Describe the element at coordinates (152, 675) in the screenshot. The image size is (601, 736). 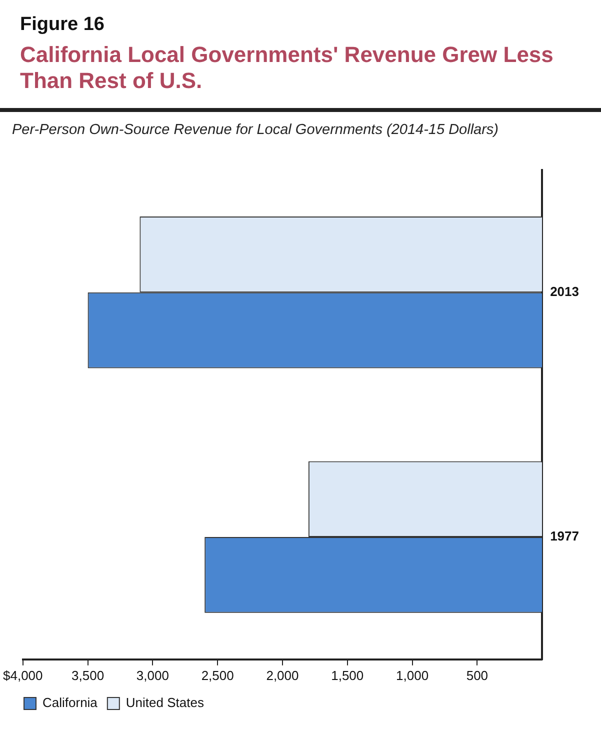
I see `x-tick-label: 3,000` at that location.